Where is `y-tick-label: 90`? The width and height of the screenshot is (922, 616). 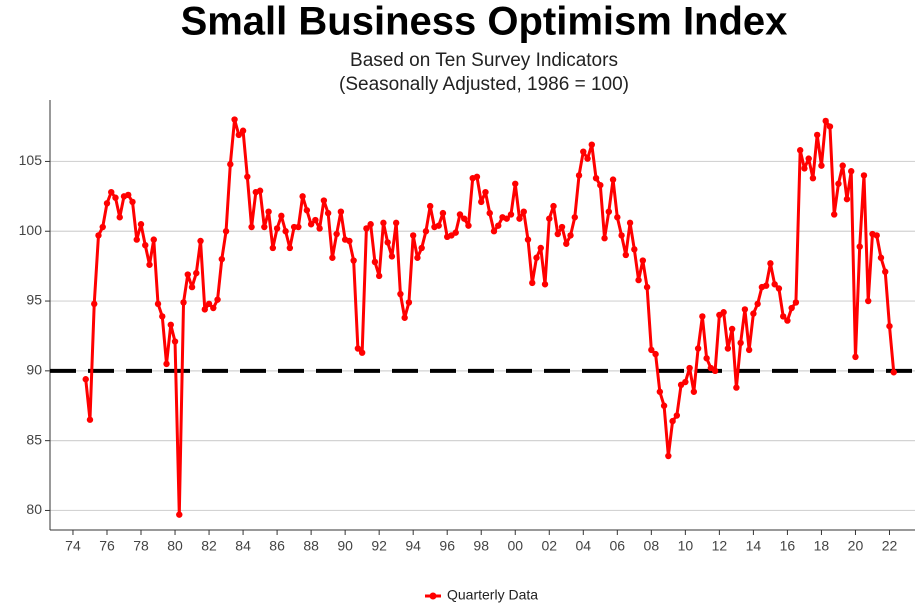 y-tick-label: 90 is located at coordinates (34, 370).